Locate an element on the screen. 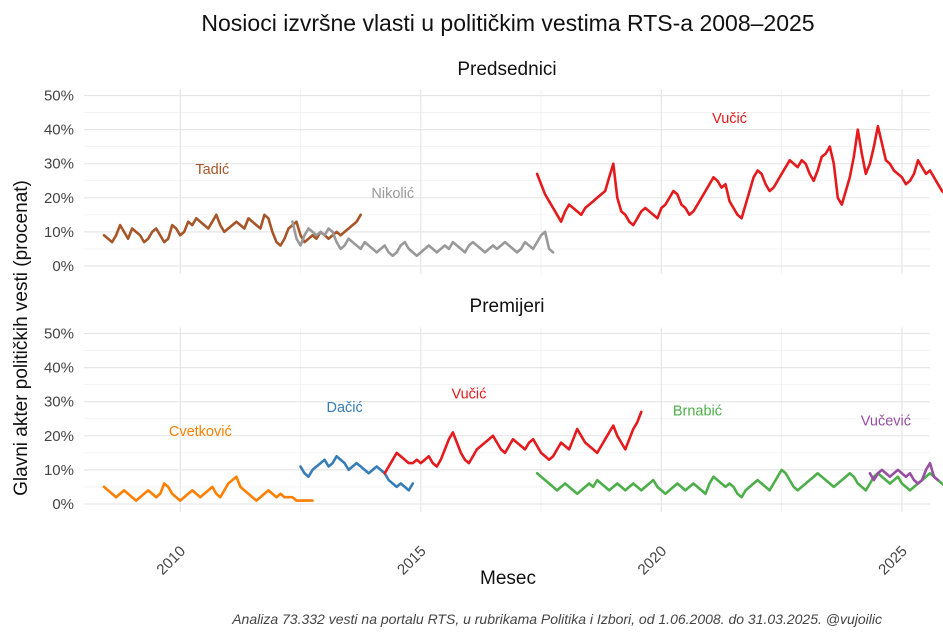  panel-title-premijeri: Premijeri is located at coordinates (507, 306).